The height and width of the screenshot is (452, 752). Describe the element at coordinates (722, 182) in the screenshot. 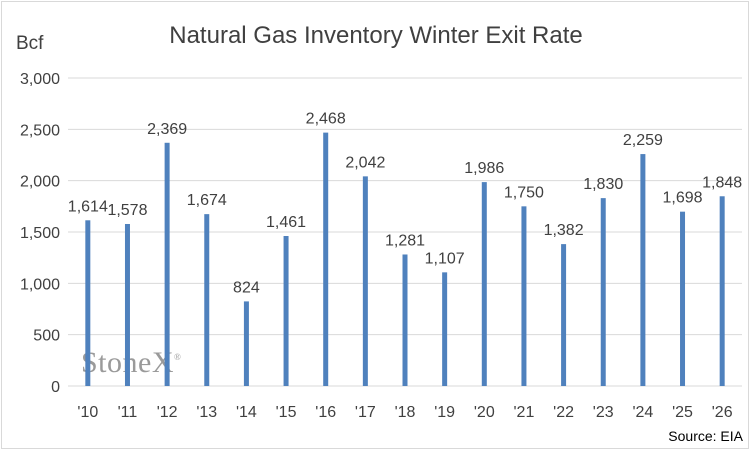

I see `data-label: 1,848` at that location.